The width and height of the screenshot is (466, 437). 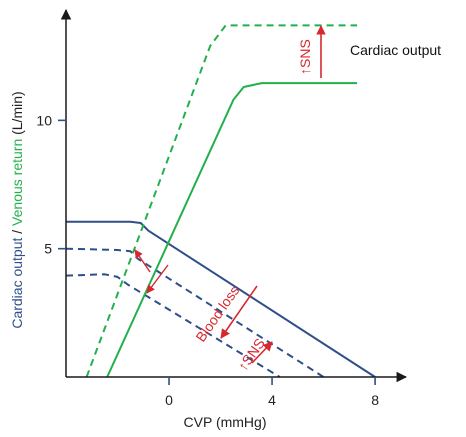 I want to click on sns-bottom-annotation: ↑SNS, so click(x=253, y=354).